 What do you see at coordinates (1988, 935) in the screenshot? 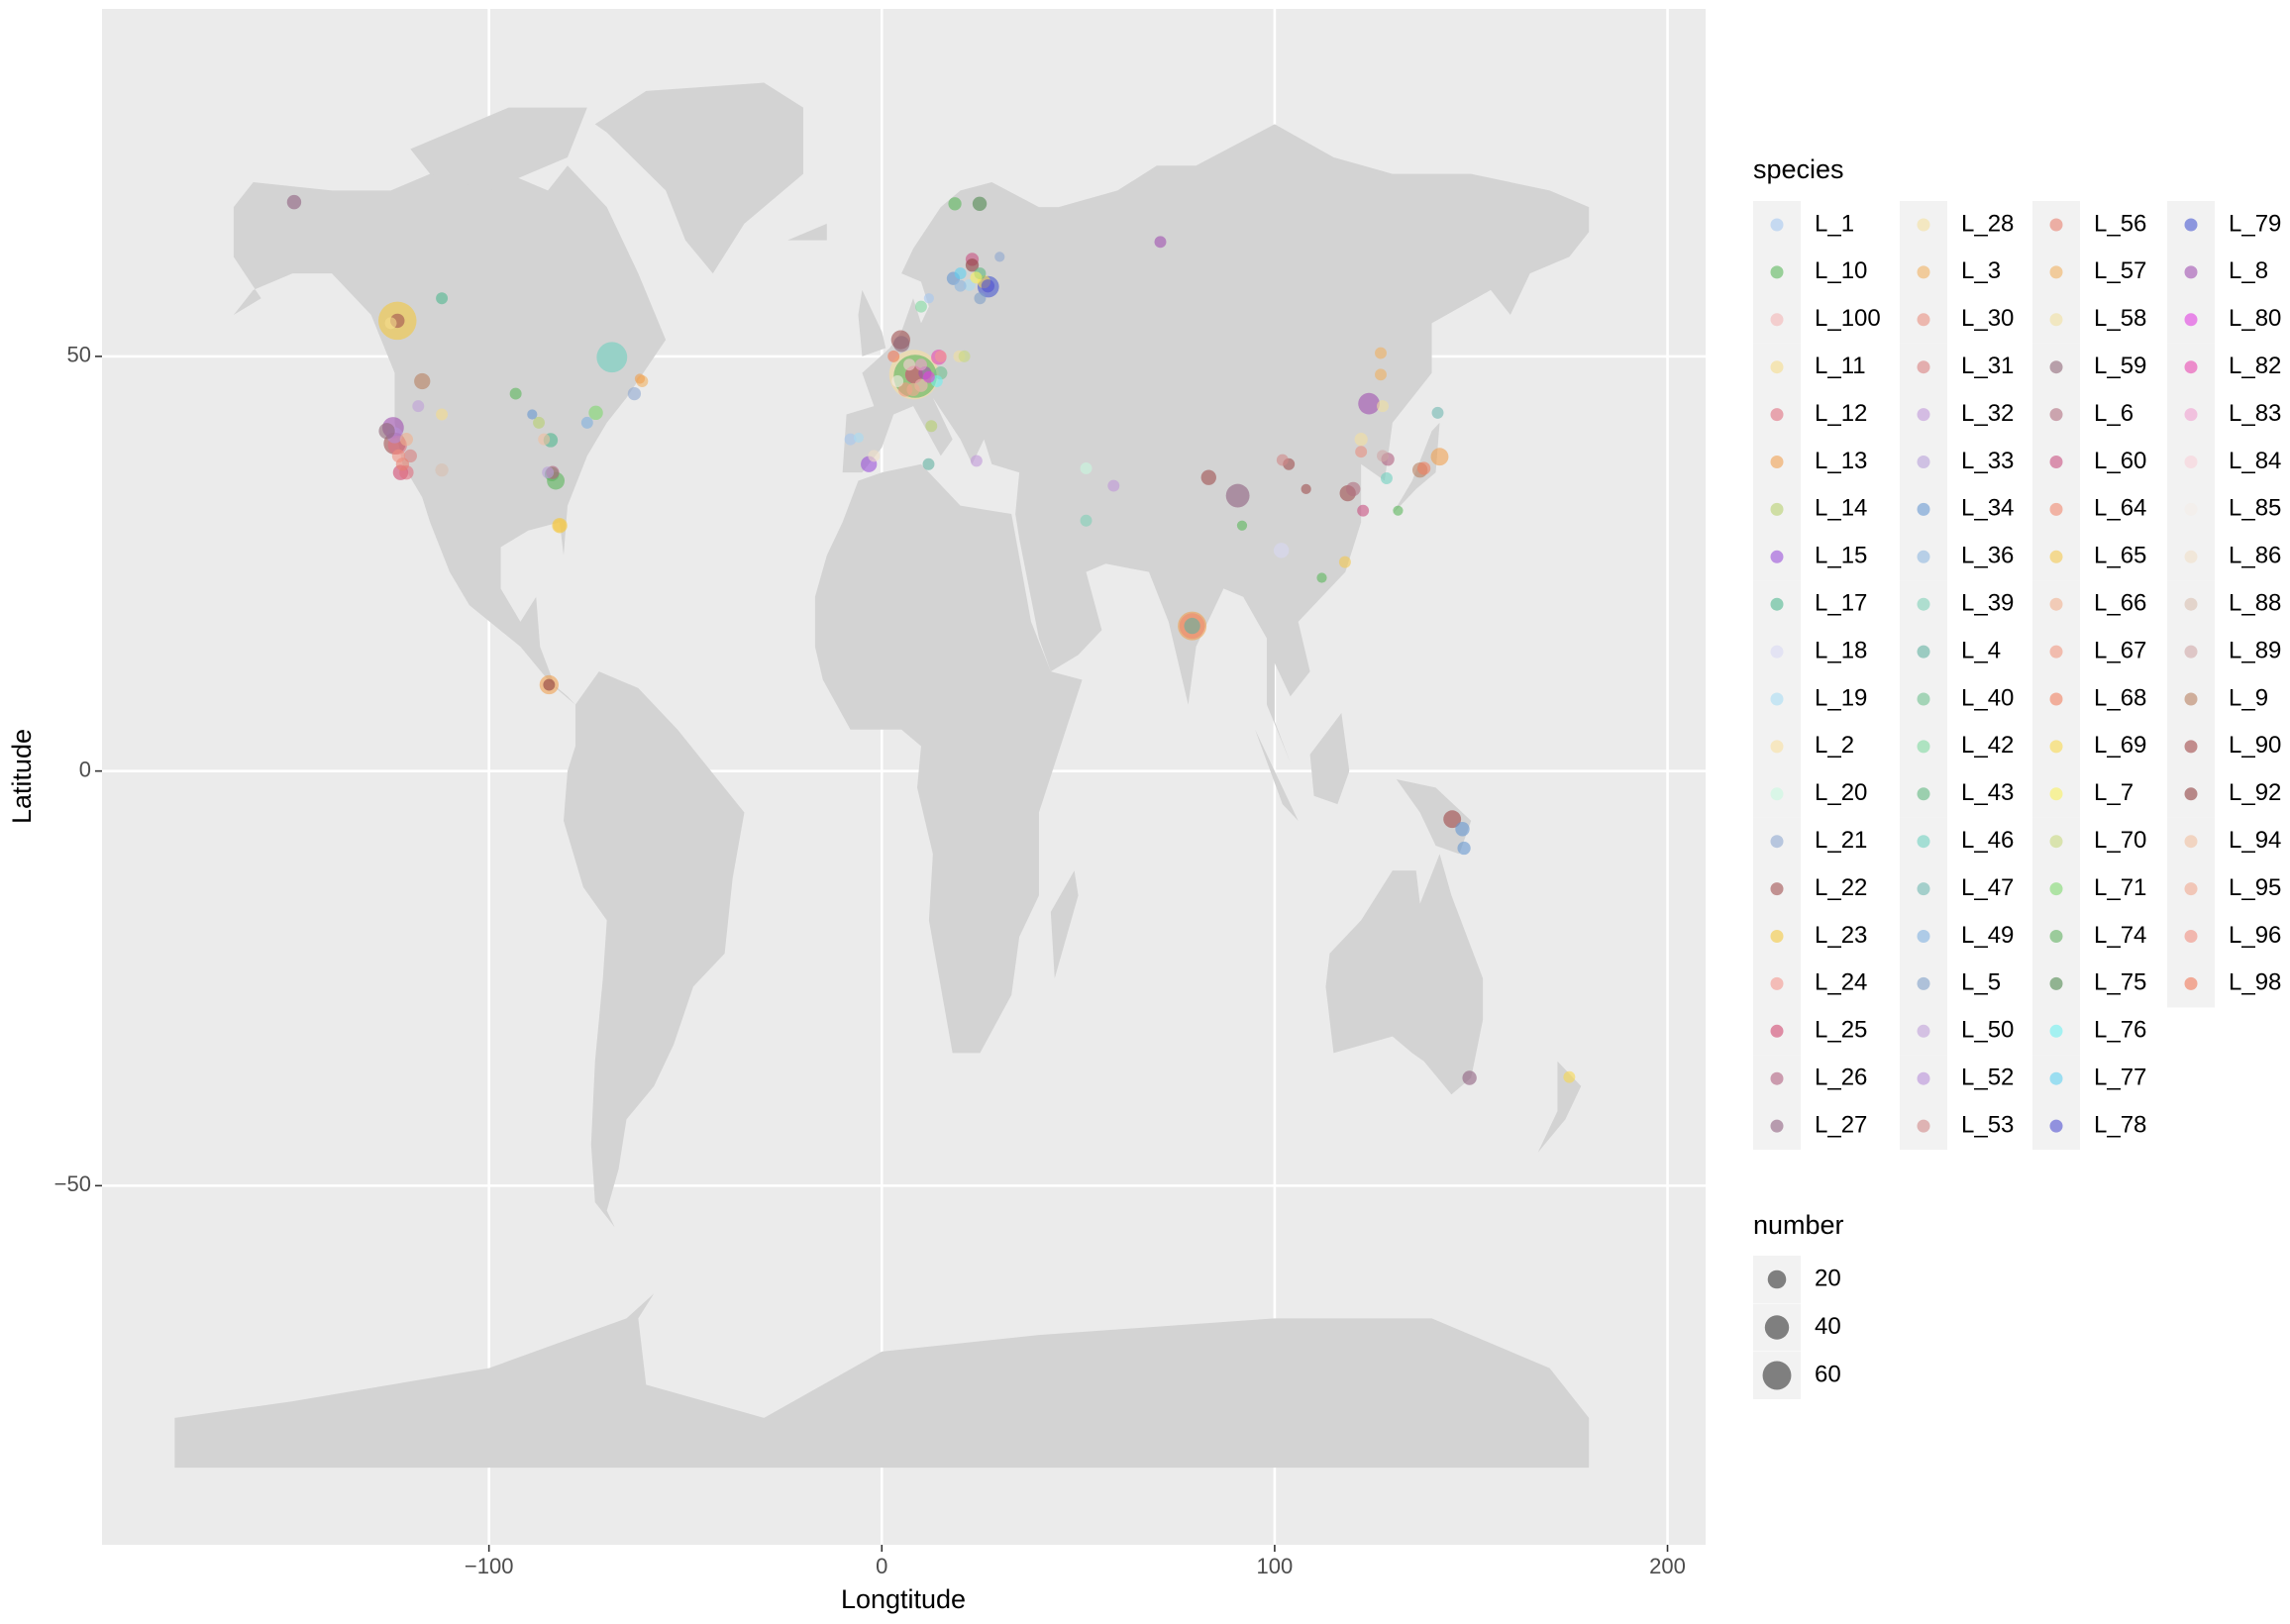
I see `legend-label: L_49` at bounding box center [1988, 935].